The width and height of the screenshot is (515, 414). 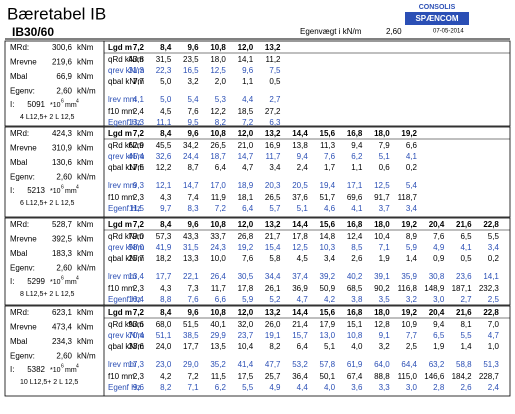 What do you see at coordinates (462, 288) in the screenshot?
I see `cell: 187,1` at bounding box center [462, 288].